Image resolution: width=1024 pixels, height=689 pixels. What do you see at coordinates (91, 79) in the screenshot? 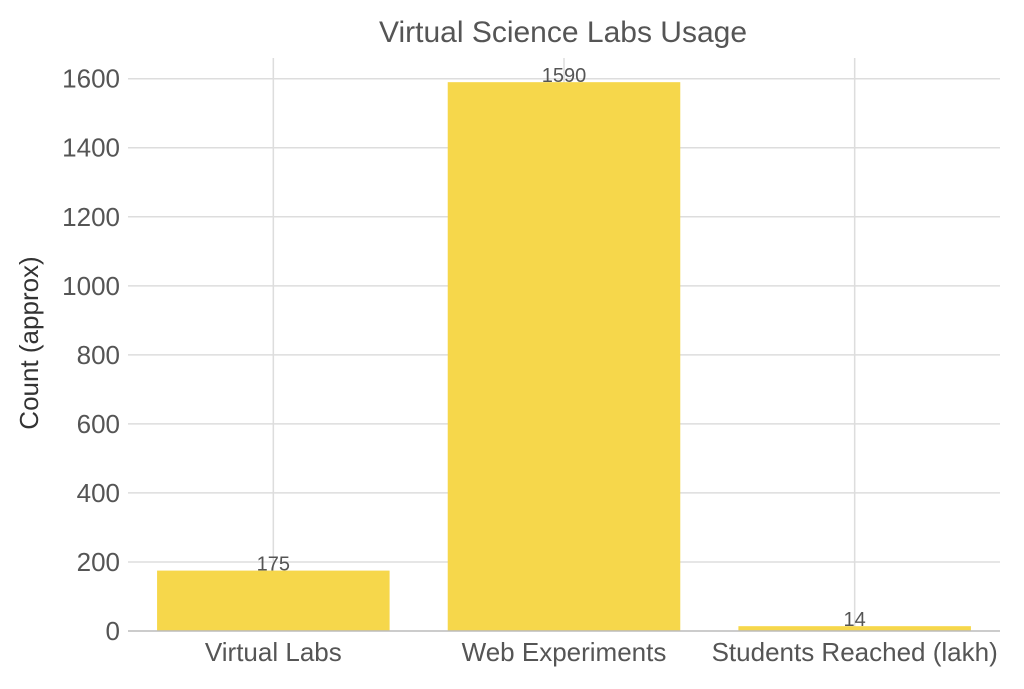
I see `y-tick-label: 1600` at bounding box center [91, 79].